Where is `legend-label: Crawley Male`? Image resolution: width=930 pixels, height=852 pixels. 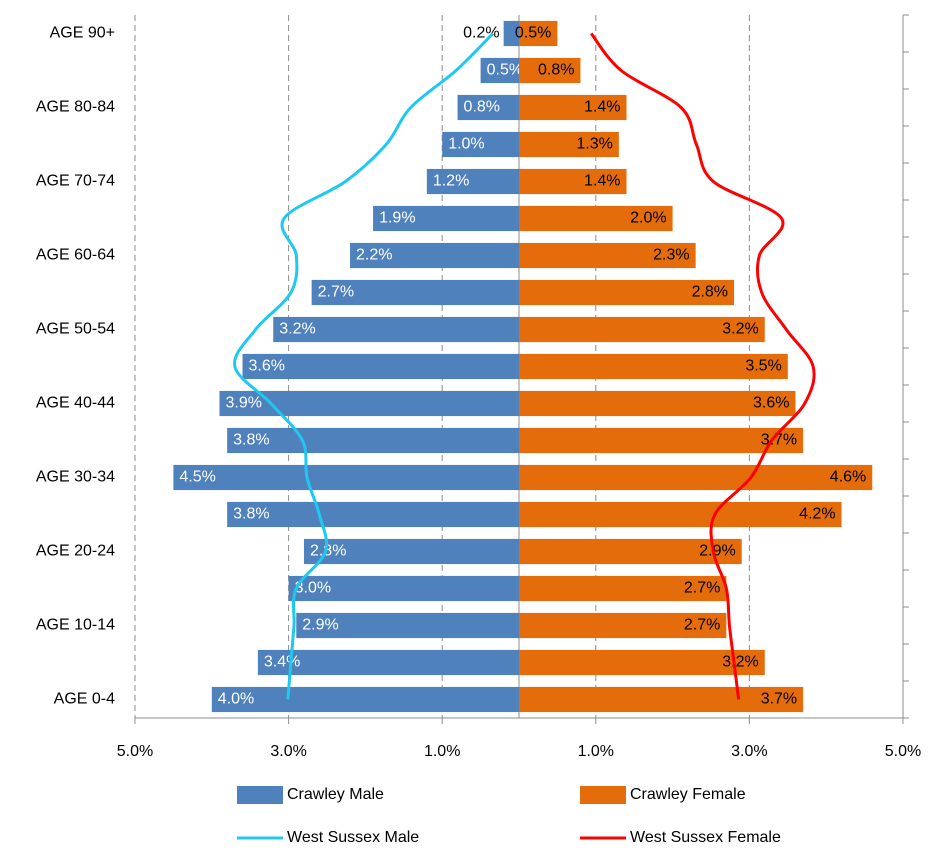 legend-label: Crawley Male is located at coordinates (335, 794).